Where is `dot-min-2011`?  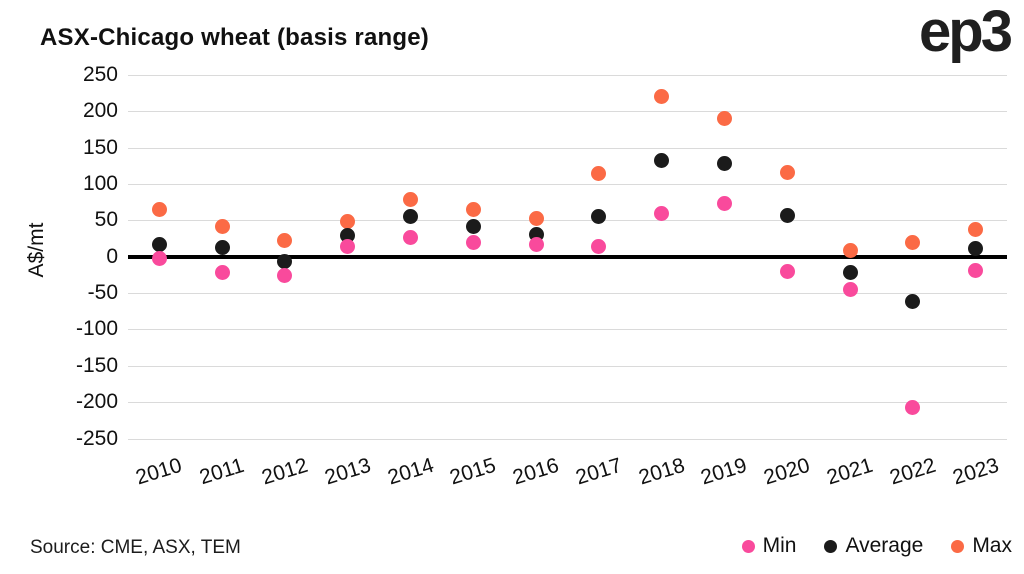 dot-min-2011 is located at coordinates (222, 273).